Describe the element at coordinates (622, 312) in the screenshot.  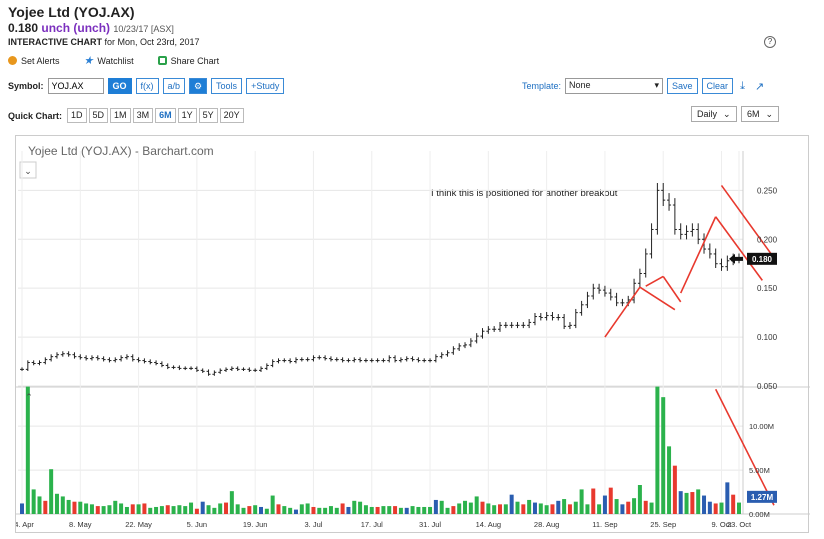
I see `price-trendline` at that location.